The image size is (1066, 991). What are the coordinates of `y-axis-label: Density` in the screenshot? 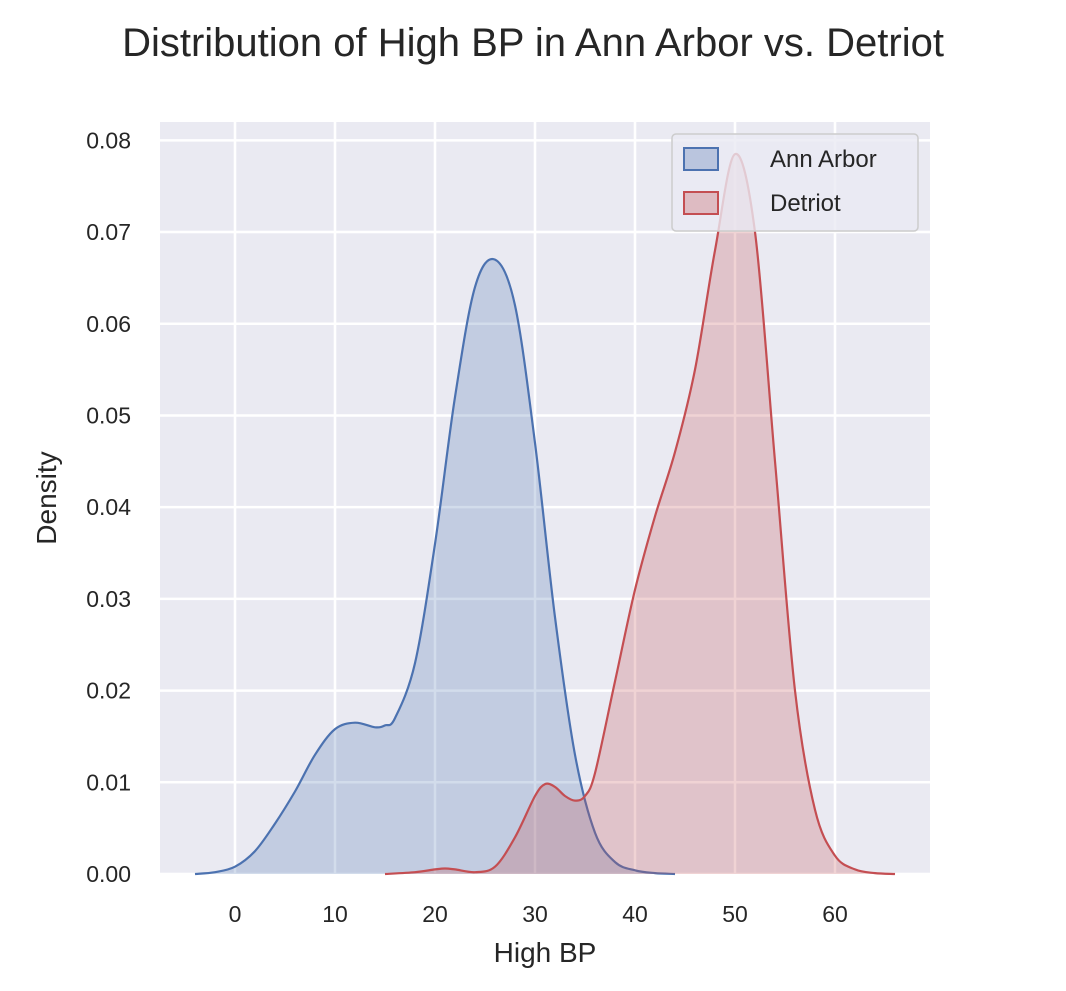 It's located at (46, 497).